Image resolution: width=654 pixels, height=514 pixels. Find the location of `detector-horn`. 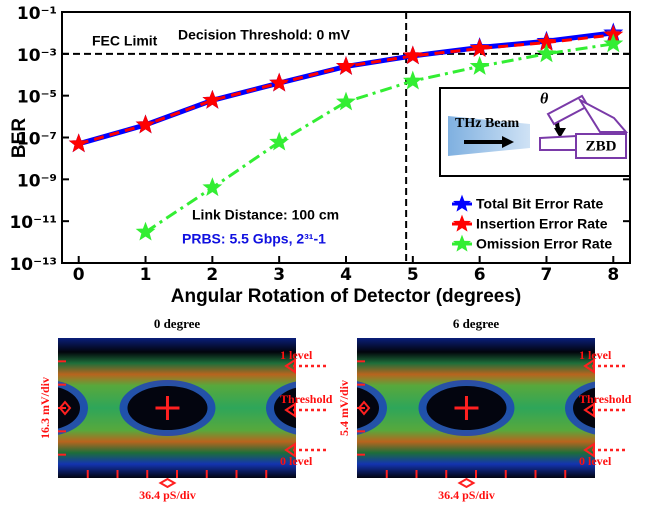

detector-horn is located at coordinates (558, 142).